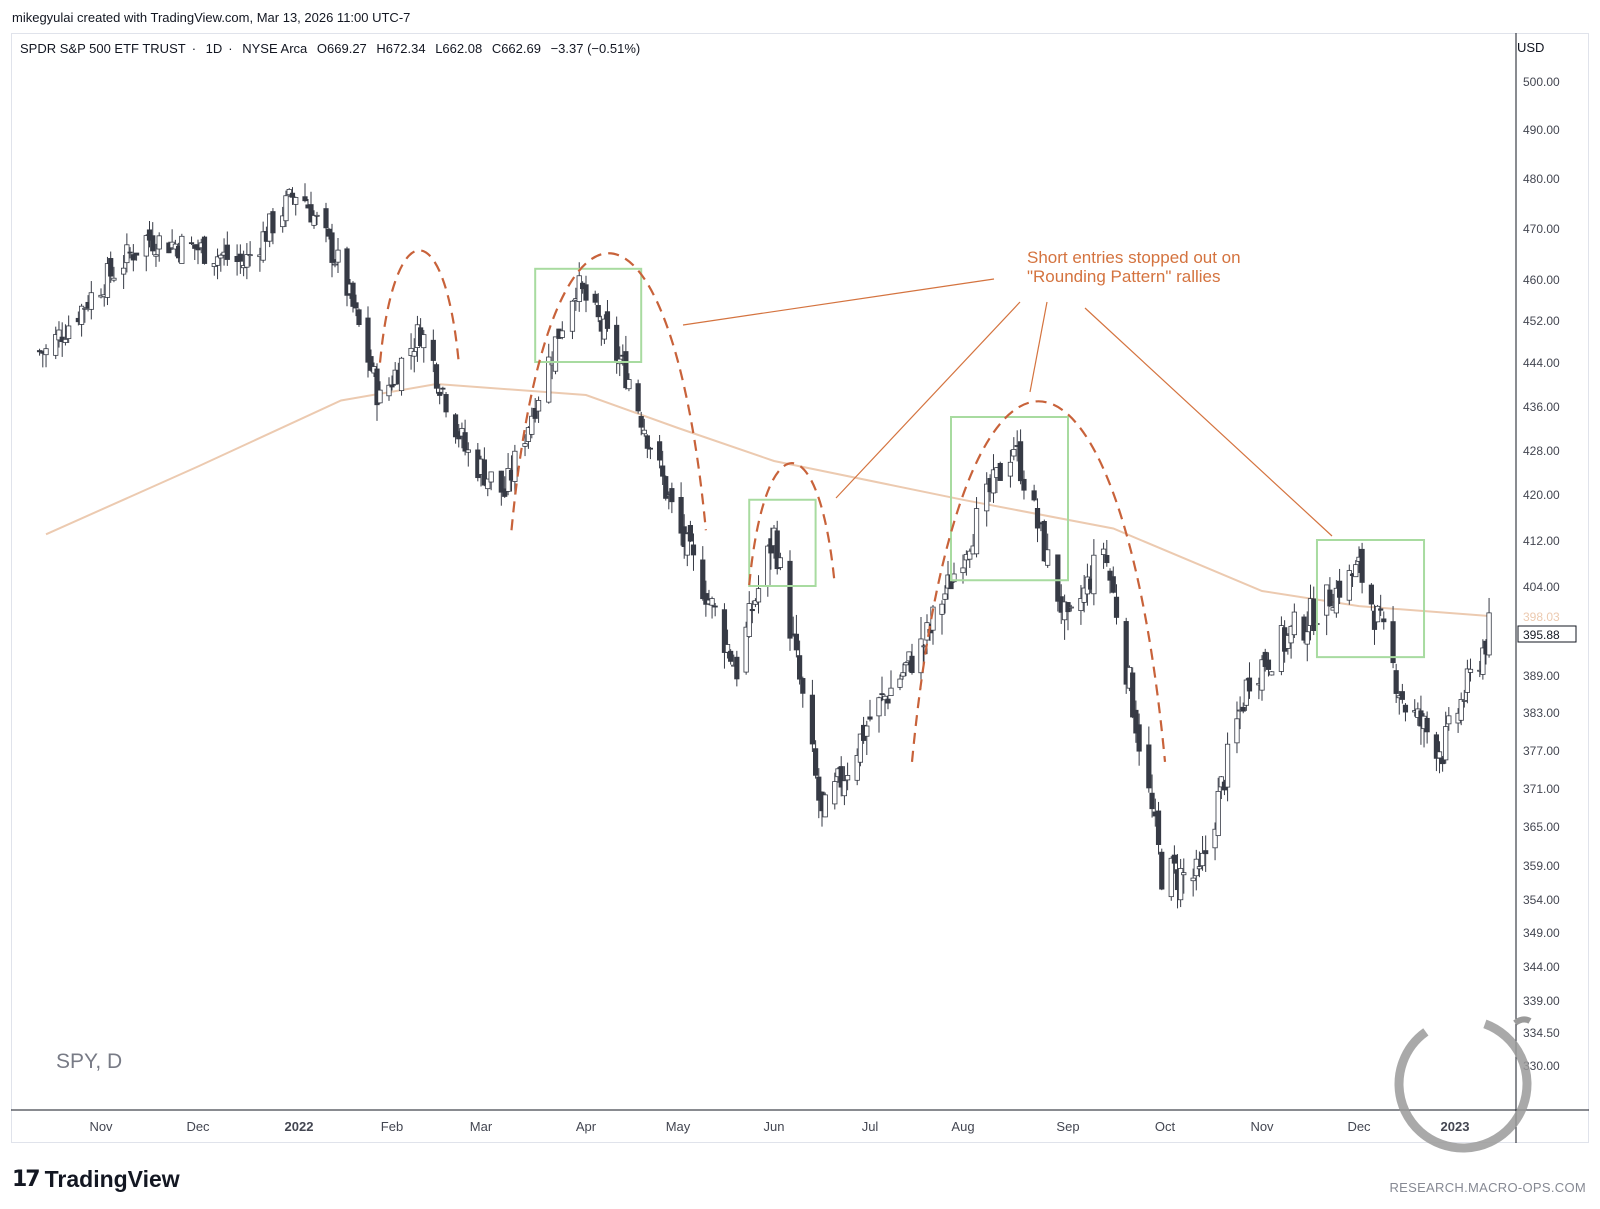 The width and height of the screenshot is (1600, 1209). Describe the element at coordinates (275, 48) in the screenshot. I see `legend-exchange: NYSE Arca` at that location.